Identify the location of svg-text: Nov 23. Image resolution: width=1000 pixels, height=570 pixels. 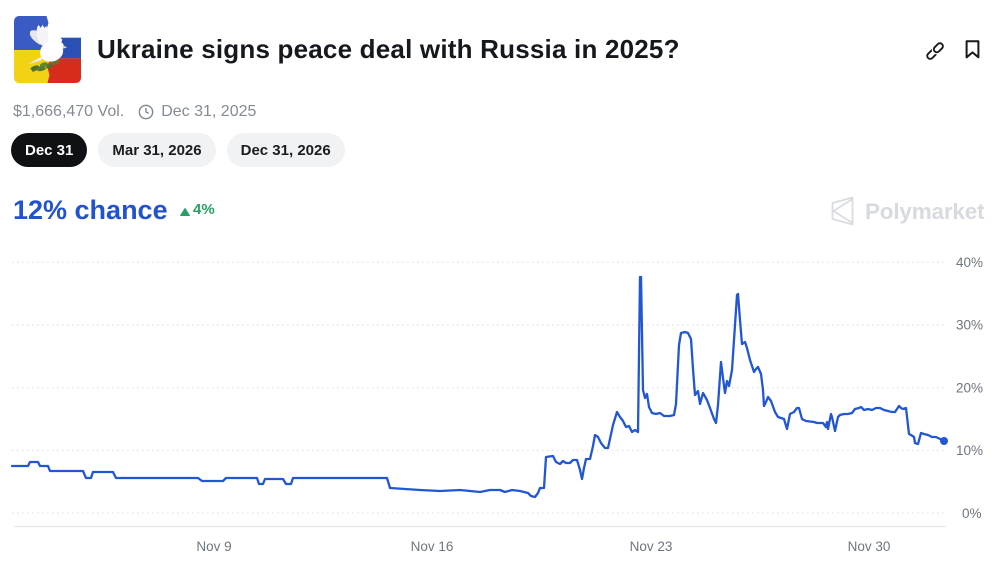
(651, 546).